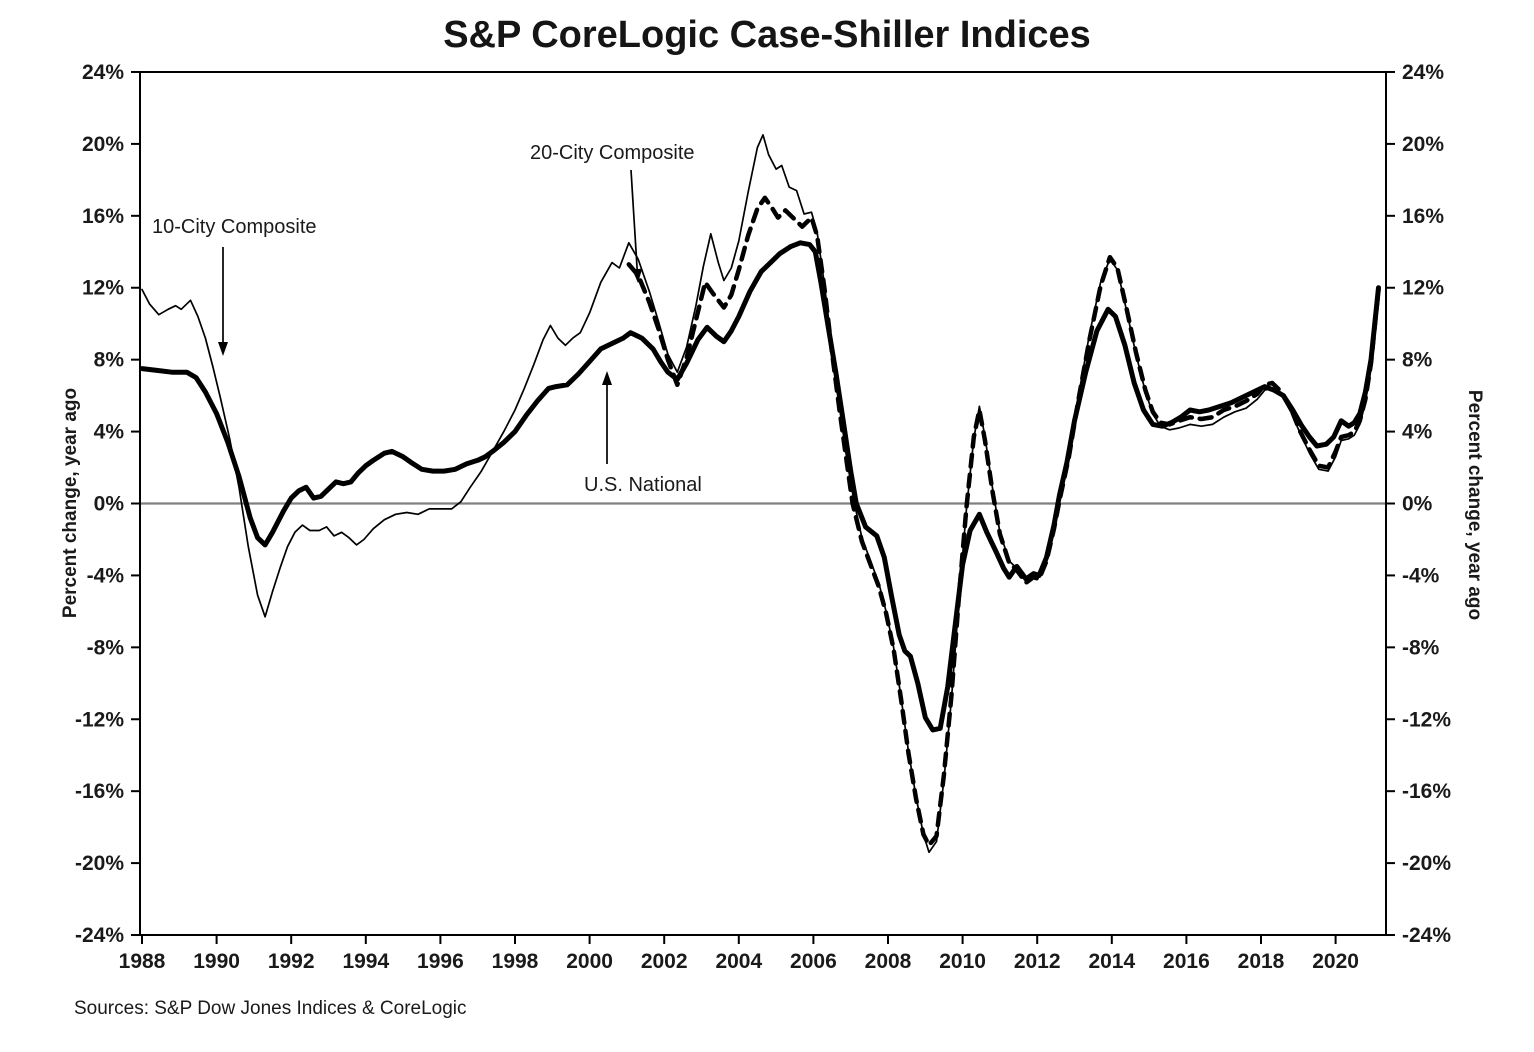 This screenshot has width=1534, height=1052. Describe the element at coordinates (515, 961) in the screenshot. I see `x-tick-label: 1998` at that location.